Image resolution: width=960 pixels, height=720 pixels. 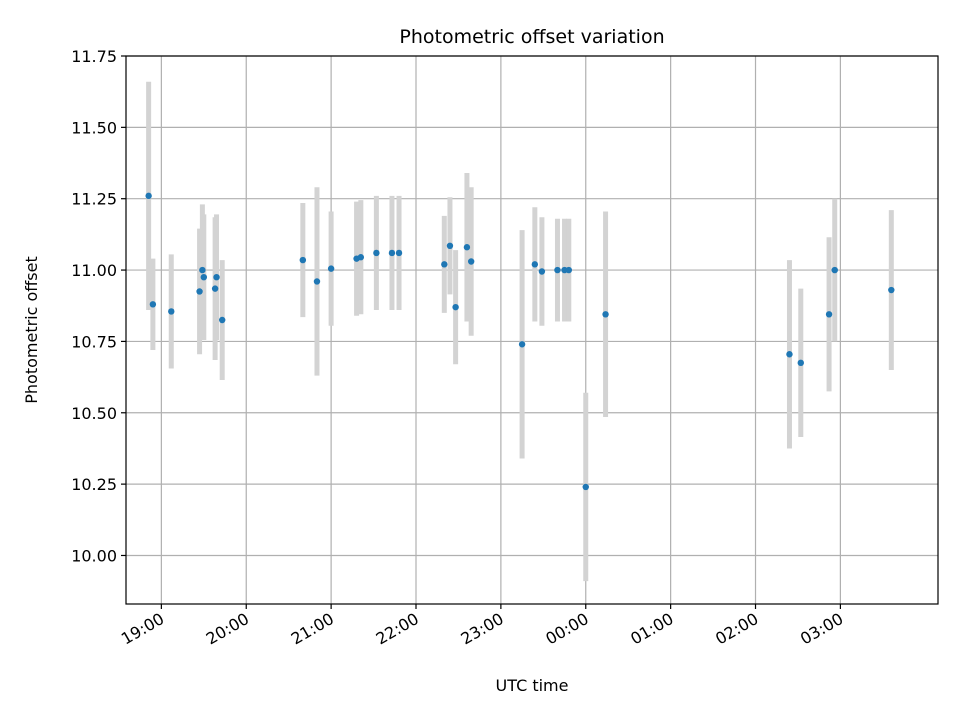 I want to click on x-axis-label: UTC time, so click(x=532, y=685).